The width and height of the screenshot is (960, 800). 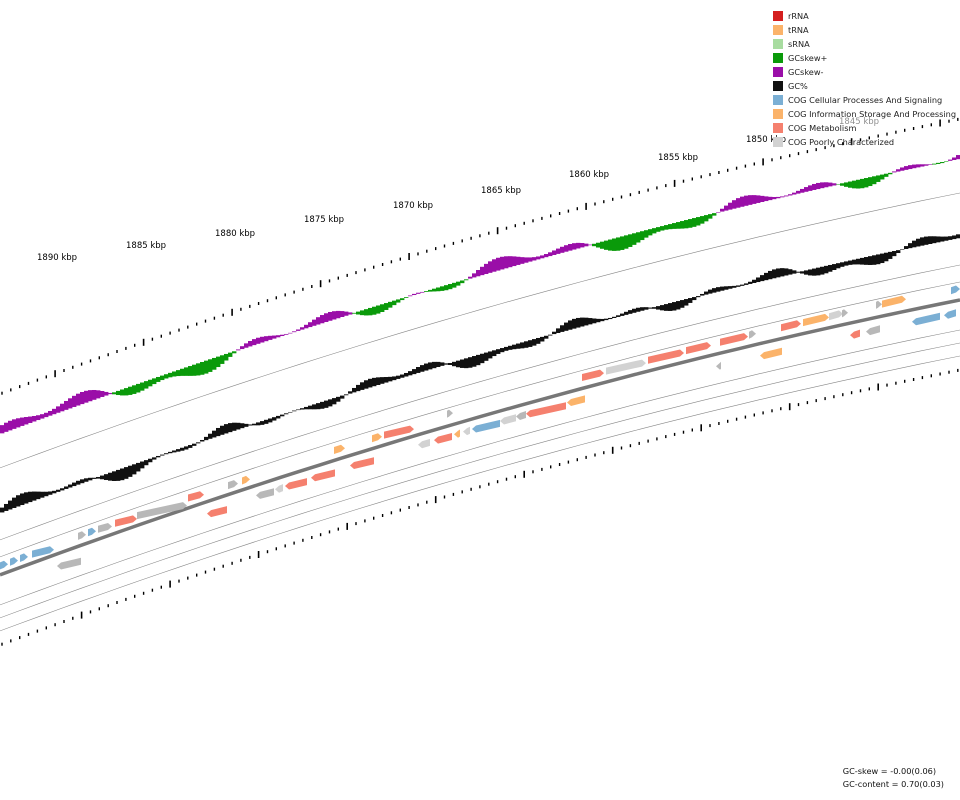 What do you see at coordinates (864, 128) in the screenshot?
I see `legend-item-cog-metabolism: COG Metabolism` at bounding box center [864, 128].